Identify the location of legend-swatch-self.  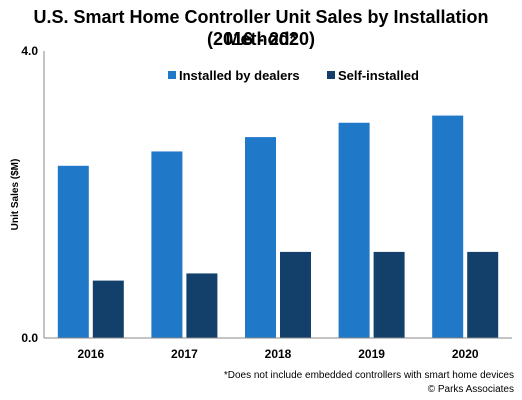
(331, 75).